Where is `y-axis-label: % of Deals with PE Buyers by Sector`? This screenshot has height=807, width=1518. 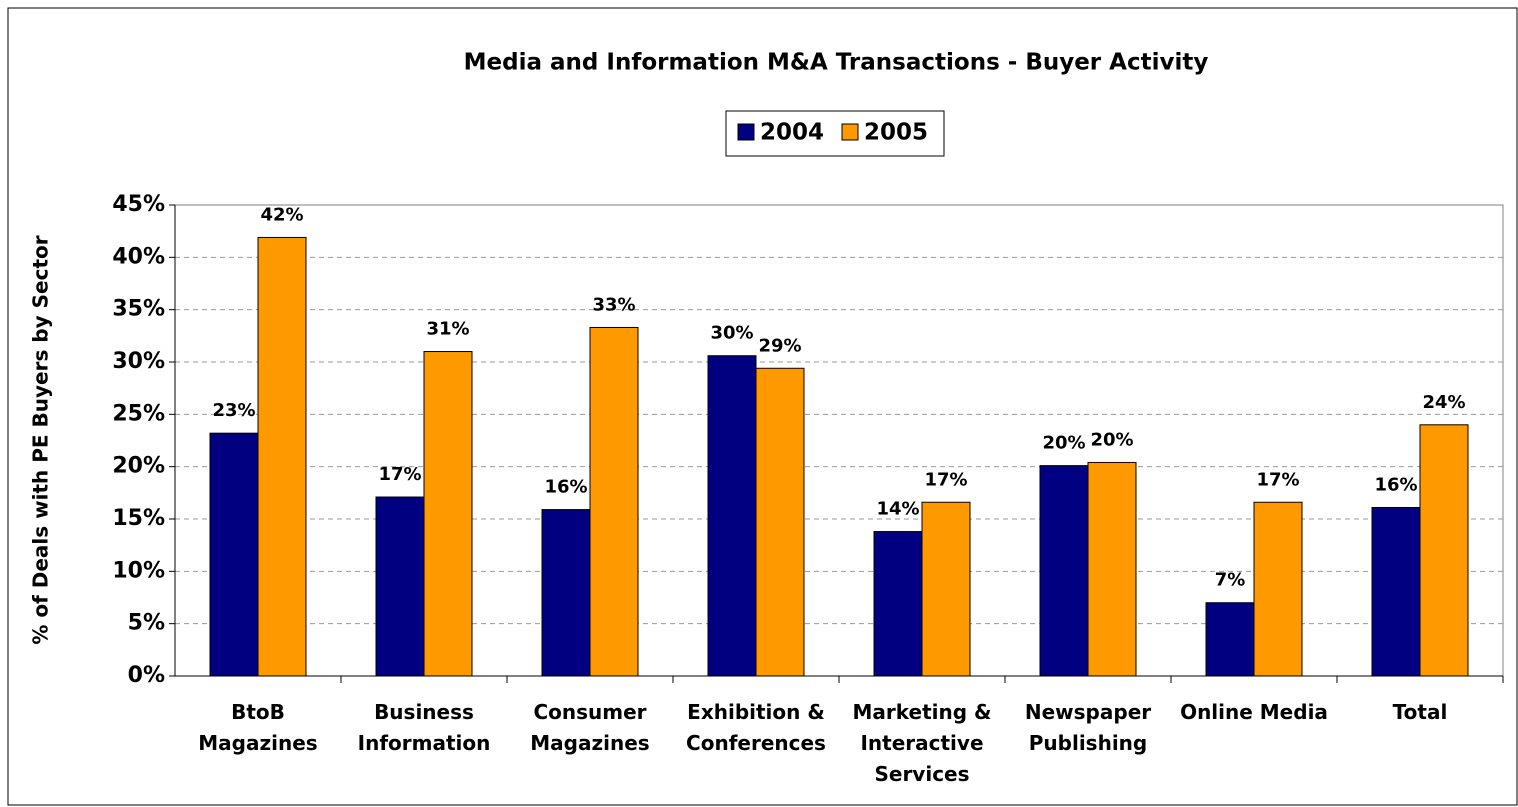
y-axis-label: % of Deals with PE Buyers by Sector is located at coordinates (41, 439).